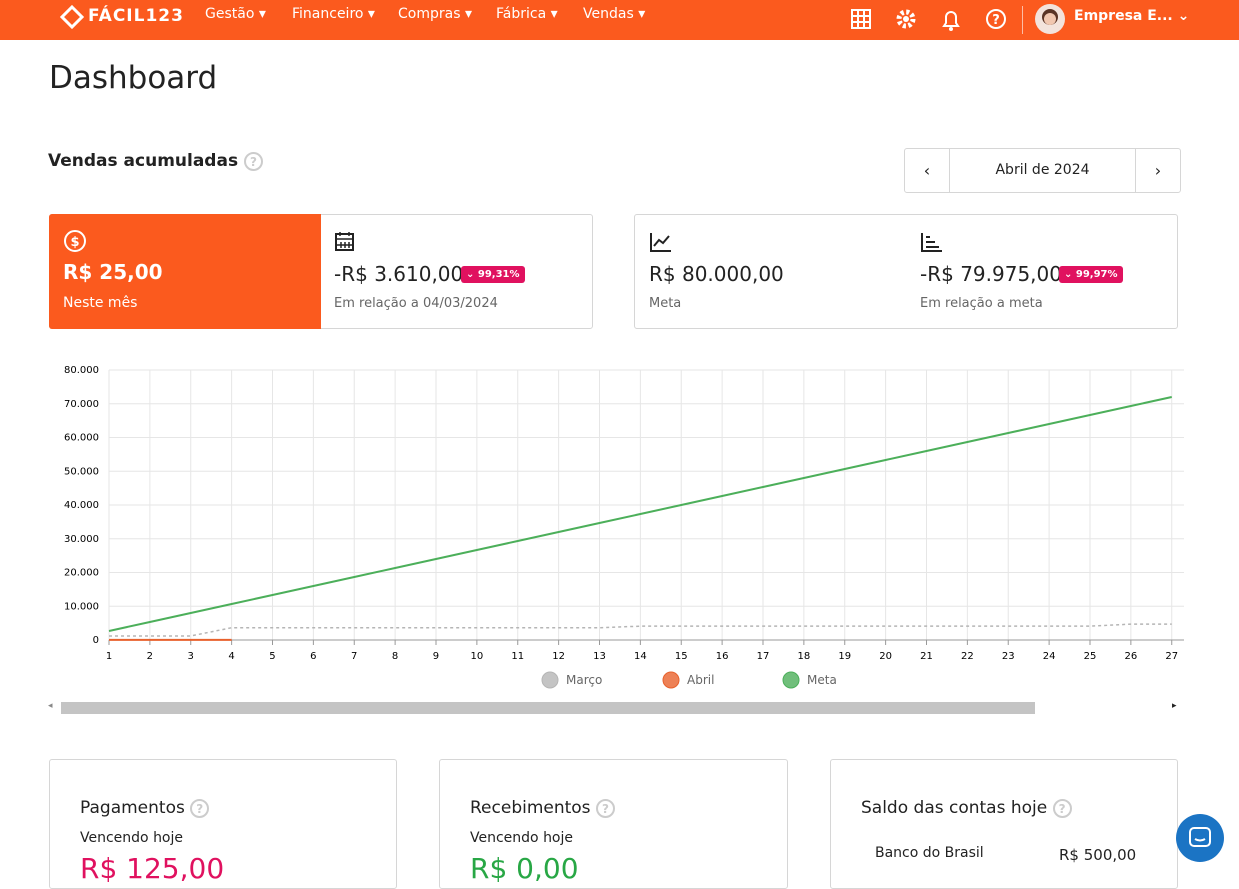 This screenshot has height=889, width=1239. Describe the element at coordinates (885, 656) in the screenshot. I see `x-tick-label: 20` at that location.